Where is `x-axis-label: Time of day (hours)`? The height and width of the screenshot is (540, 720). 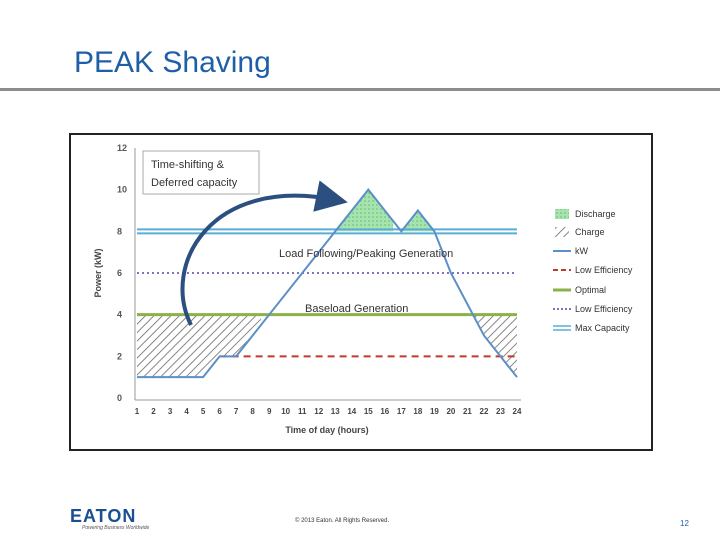 x-axis-label: Time of day (hours) is located at coordinates (326, 430).